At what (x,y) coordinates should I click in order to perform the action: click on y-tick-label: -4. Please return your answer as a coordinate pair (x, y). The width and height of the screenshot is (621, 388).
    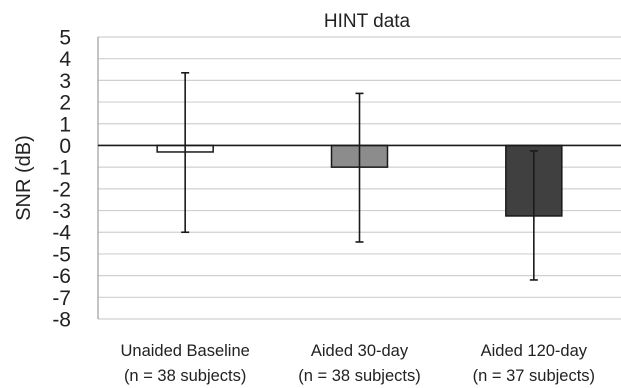
    Looking at the image, I should click on (61, 233).